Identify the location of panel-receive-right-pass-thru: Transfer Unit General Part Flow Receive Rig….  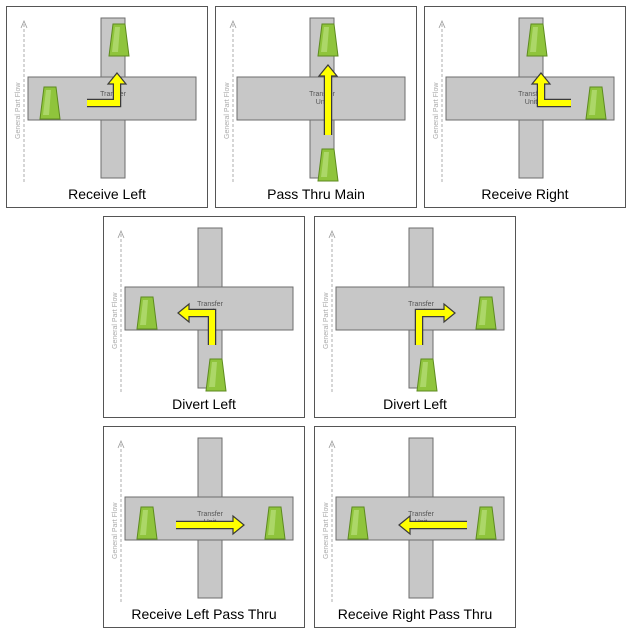
(415, 527).